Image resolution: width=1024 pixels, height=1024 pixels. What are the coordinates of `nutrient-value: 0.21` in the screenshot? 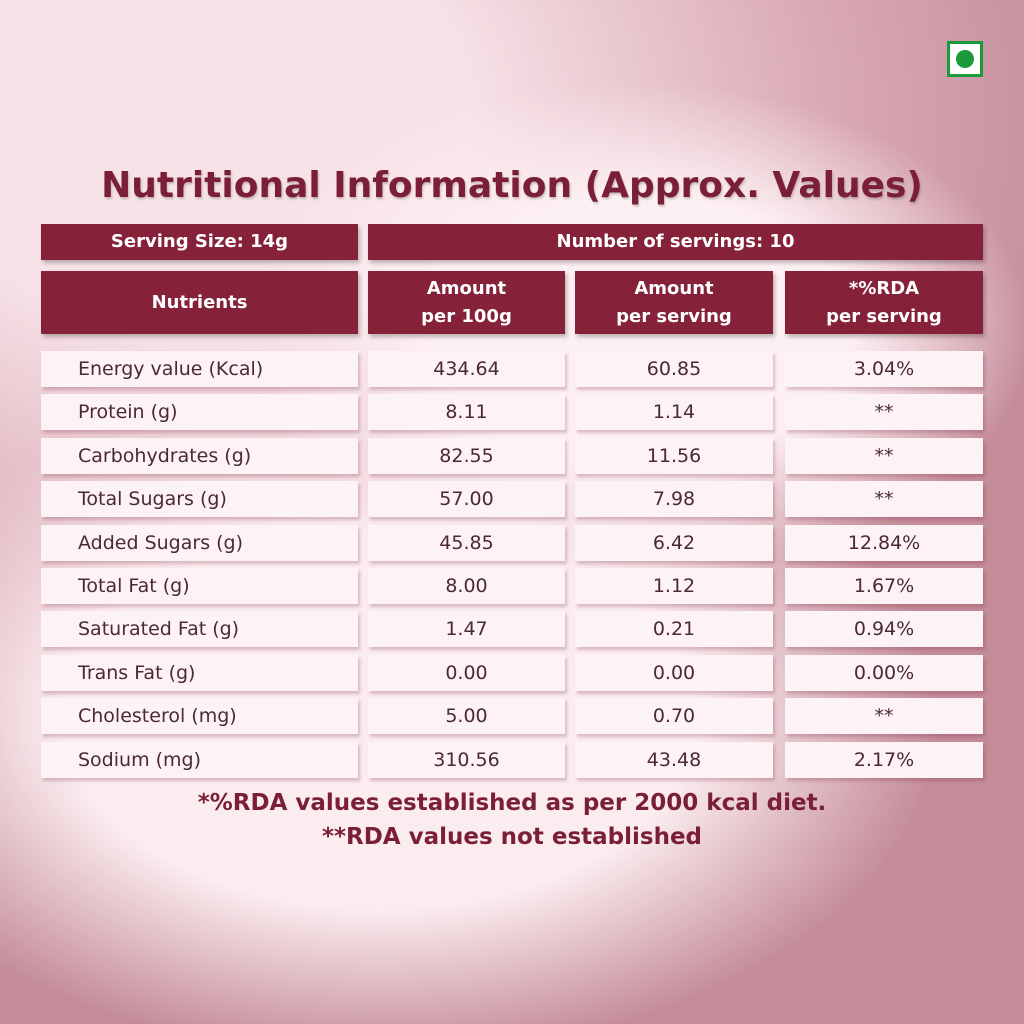 It's located at (674, 629).